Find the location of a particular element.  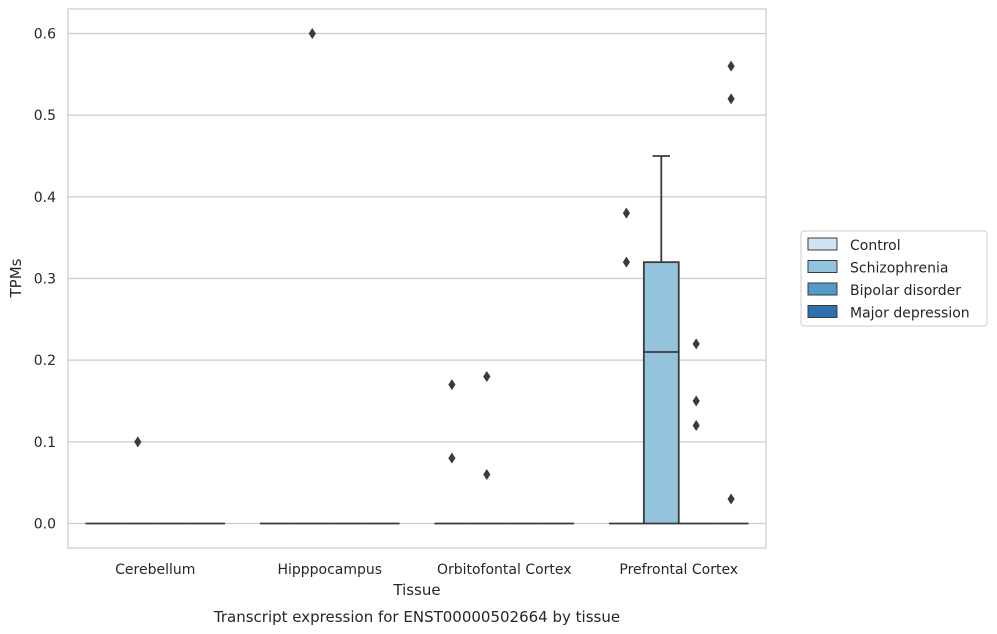

legend-label: Control is located at coordinates (875, 246).